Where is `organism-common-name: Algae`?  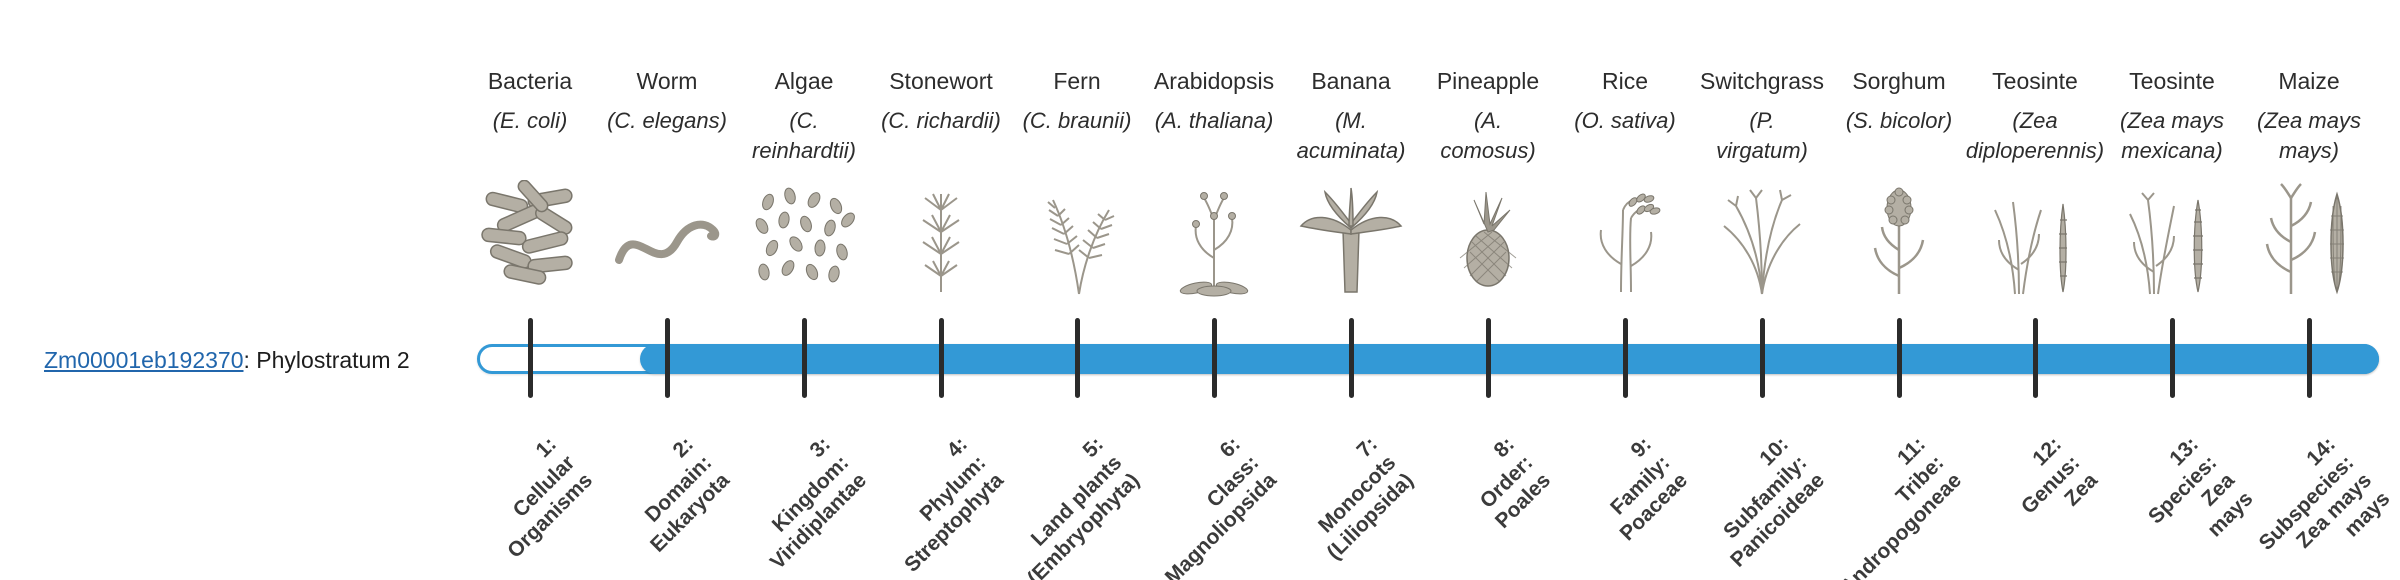 organism-common-name: Algae is located at coordinates (804, 81).